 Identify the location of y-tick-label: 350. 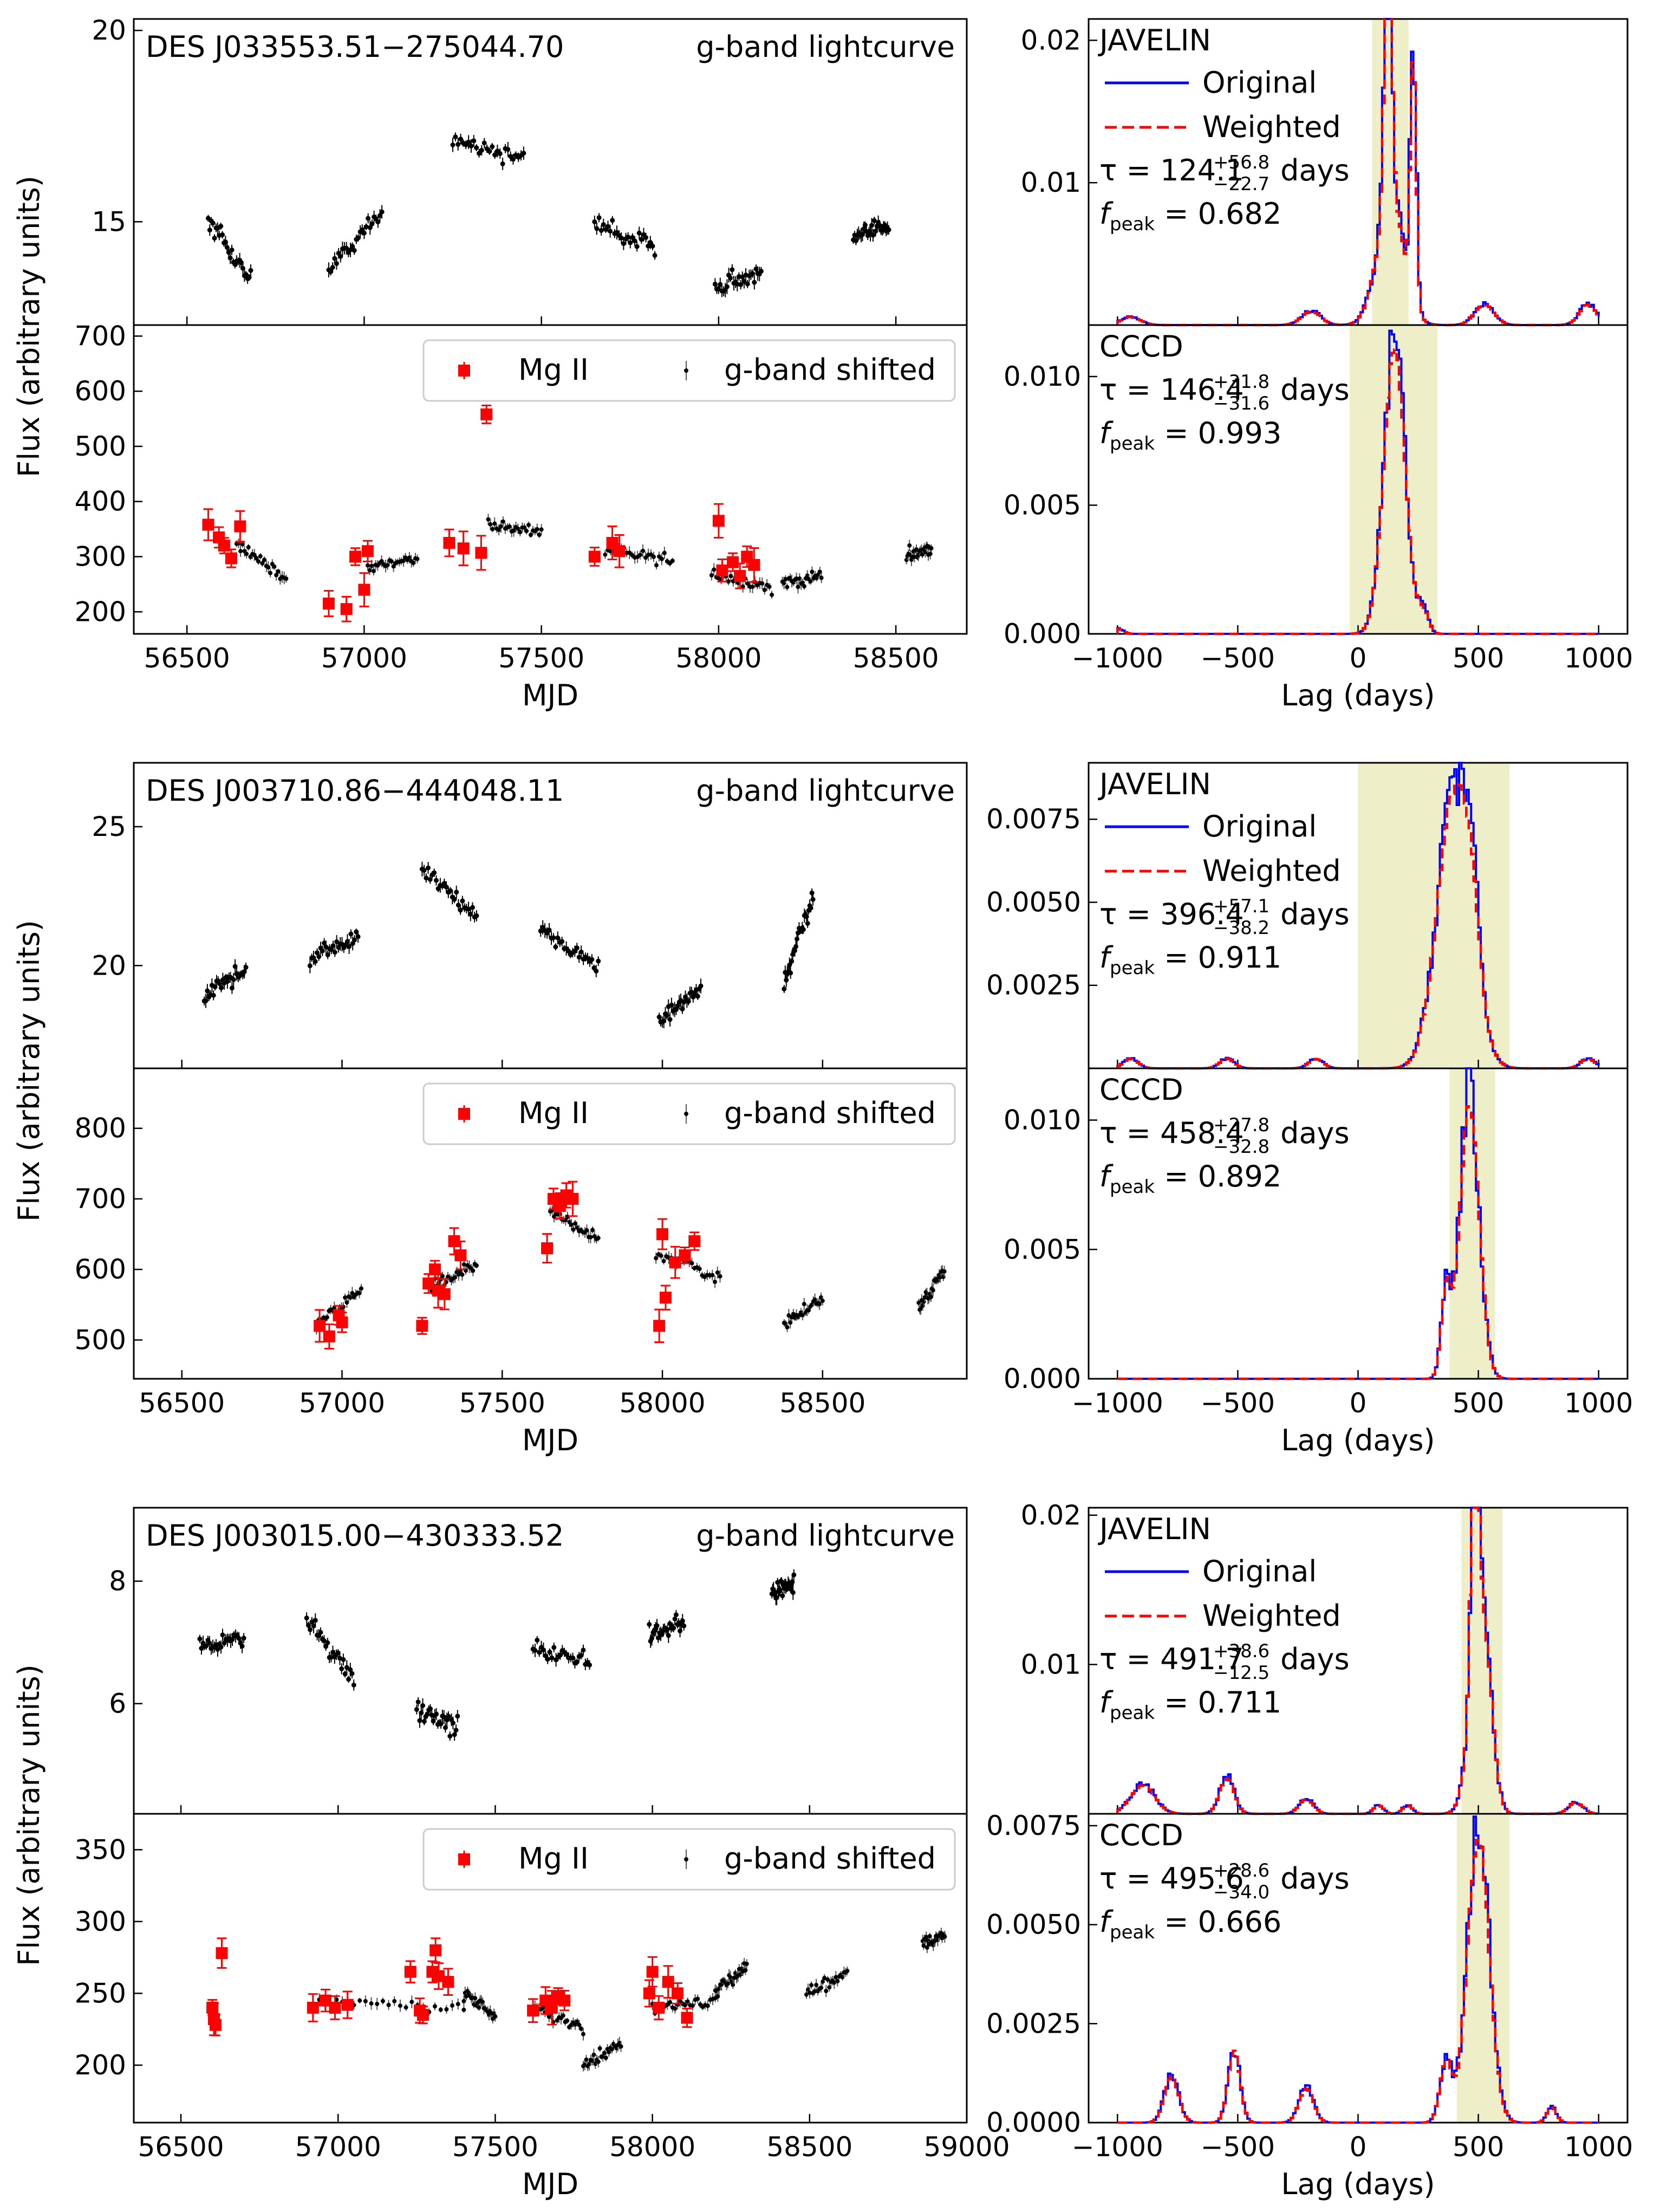
(100, 1849).